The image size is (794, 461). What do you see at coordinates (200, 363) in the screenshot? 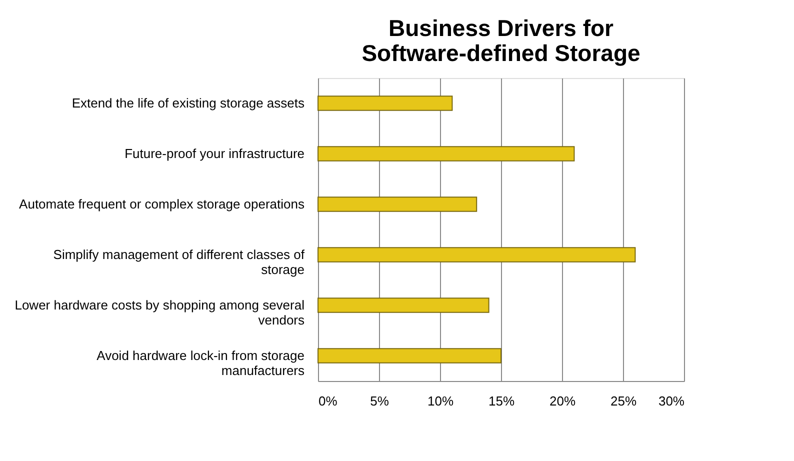
I see `y-tick-label: Avoid hardware lock-in from storage manufacturers` at bounding box center [200, 363].